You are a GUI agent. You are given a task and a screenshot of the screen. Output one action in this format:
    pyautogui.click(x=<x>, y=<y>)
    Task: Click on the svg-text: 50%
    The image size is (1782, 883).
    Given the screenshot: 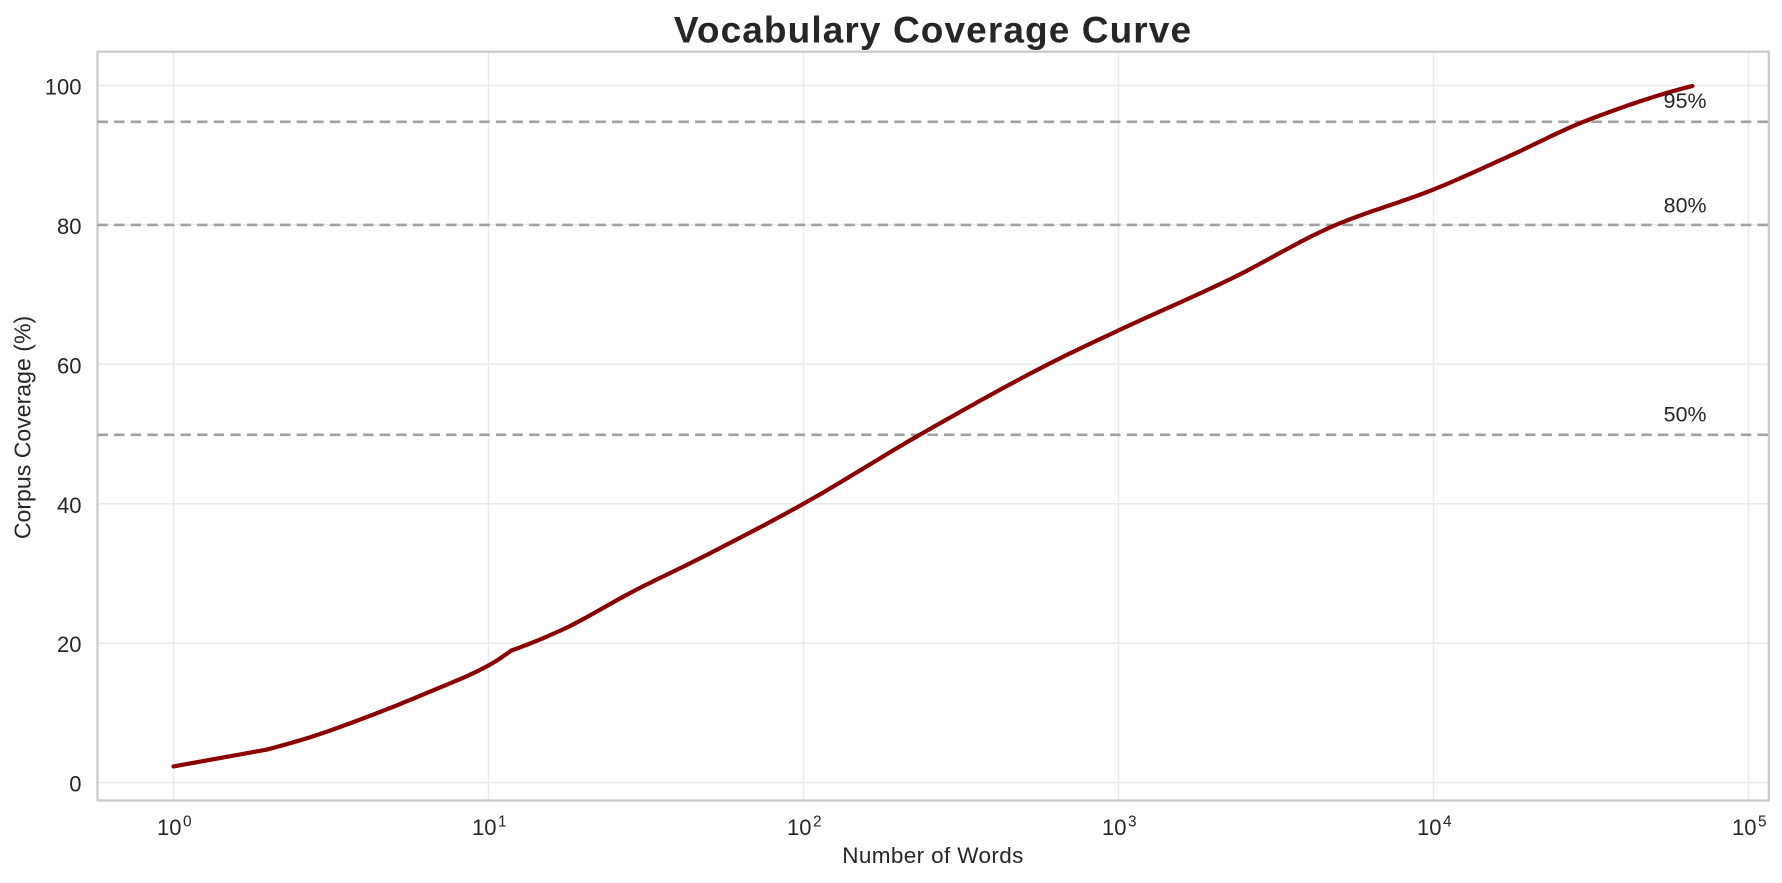 What is the action you would take?
    pyautogui.click(x=1685, y=415)
    